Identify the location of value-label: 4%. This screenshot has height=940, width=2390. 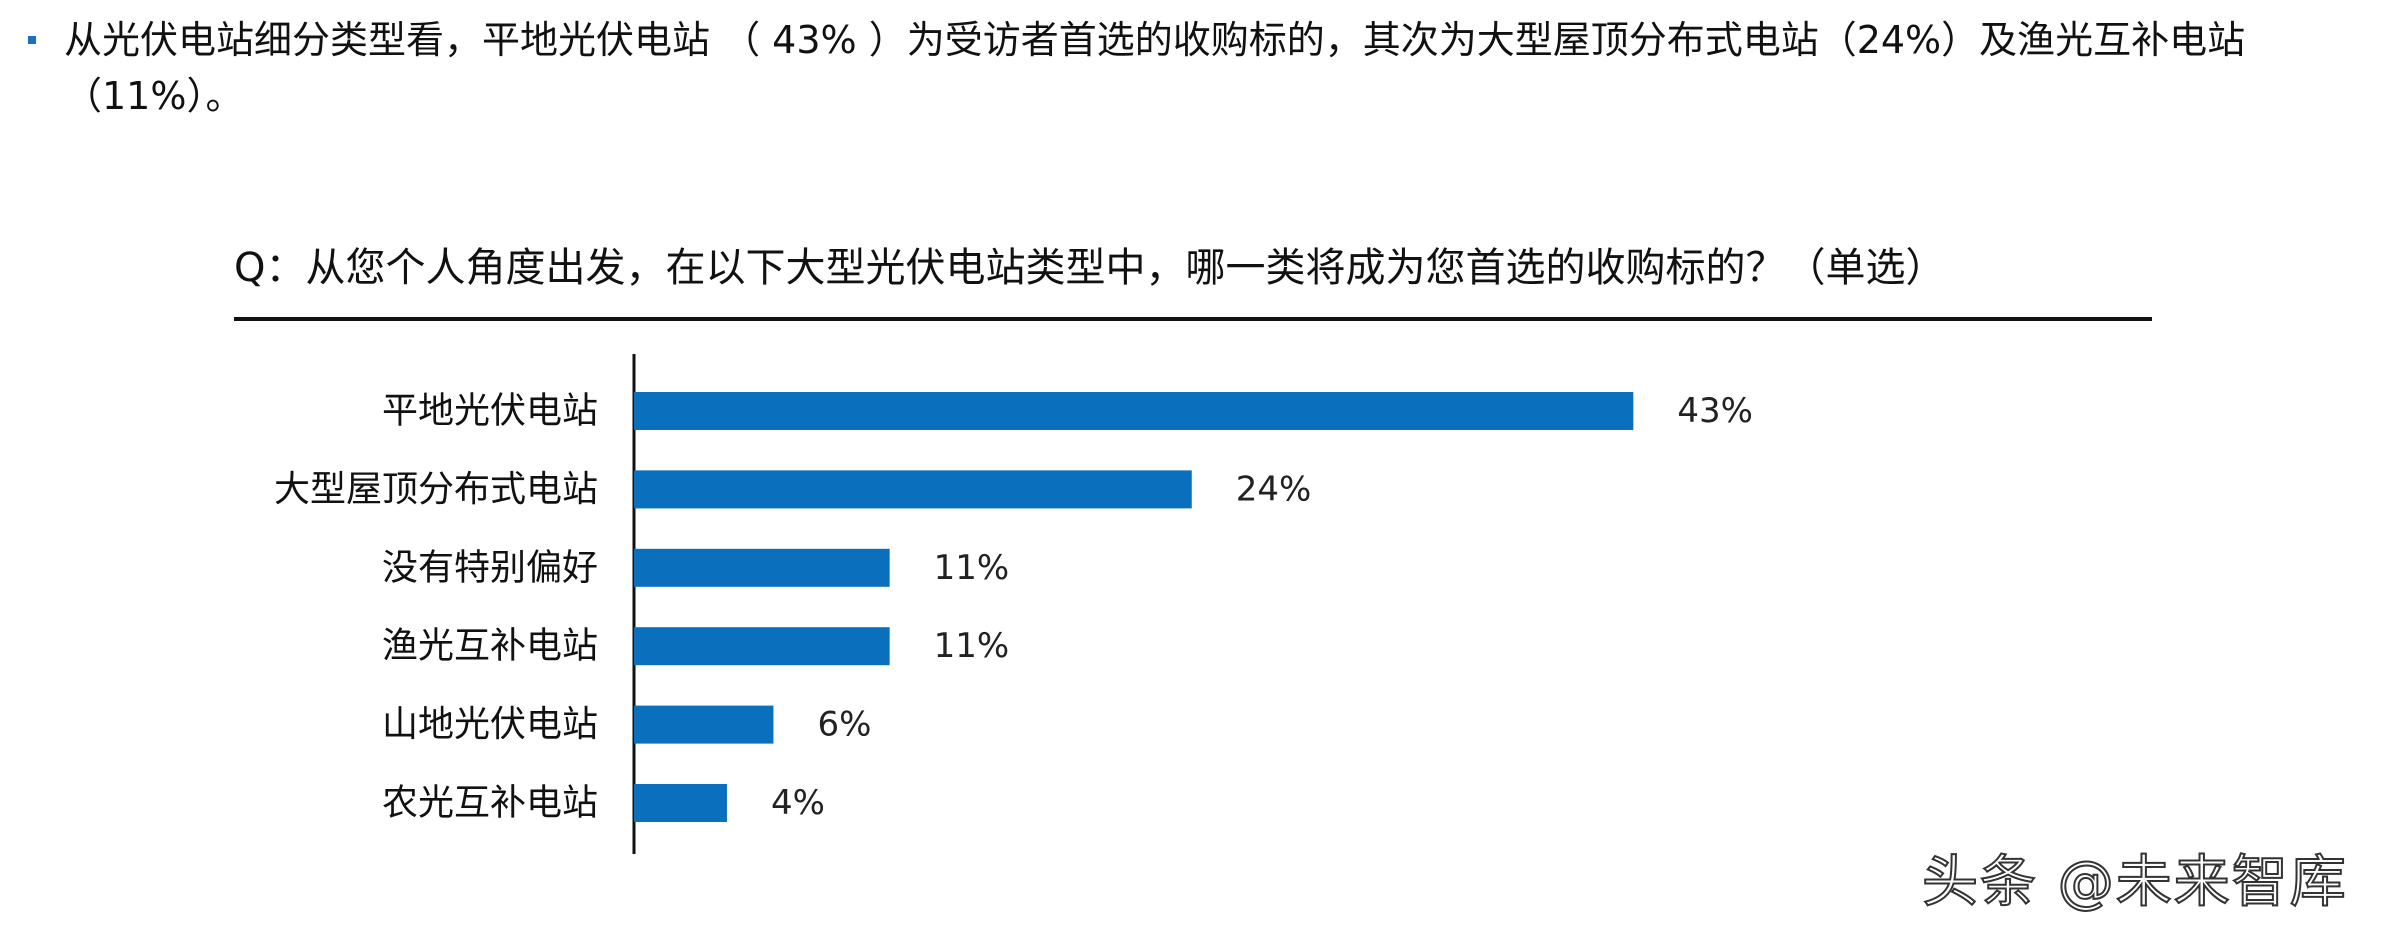
(798, 803).